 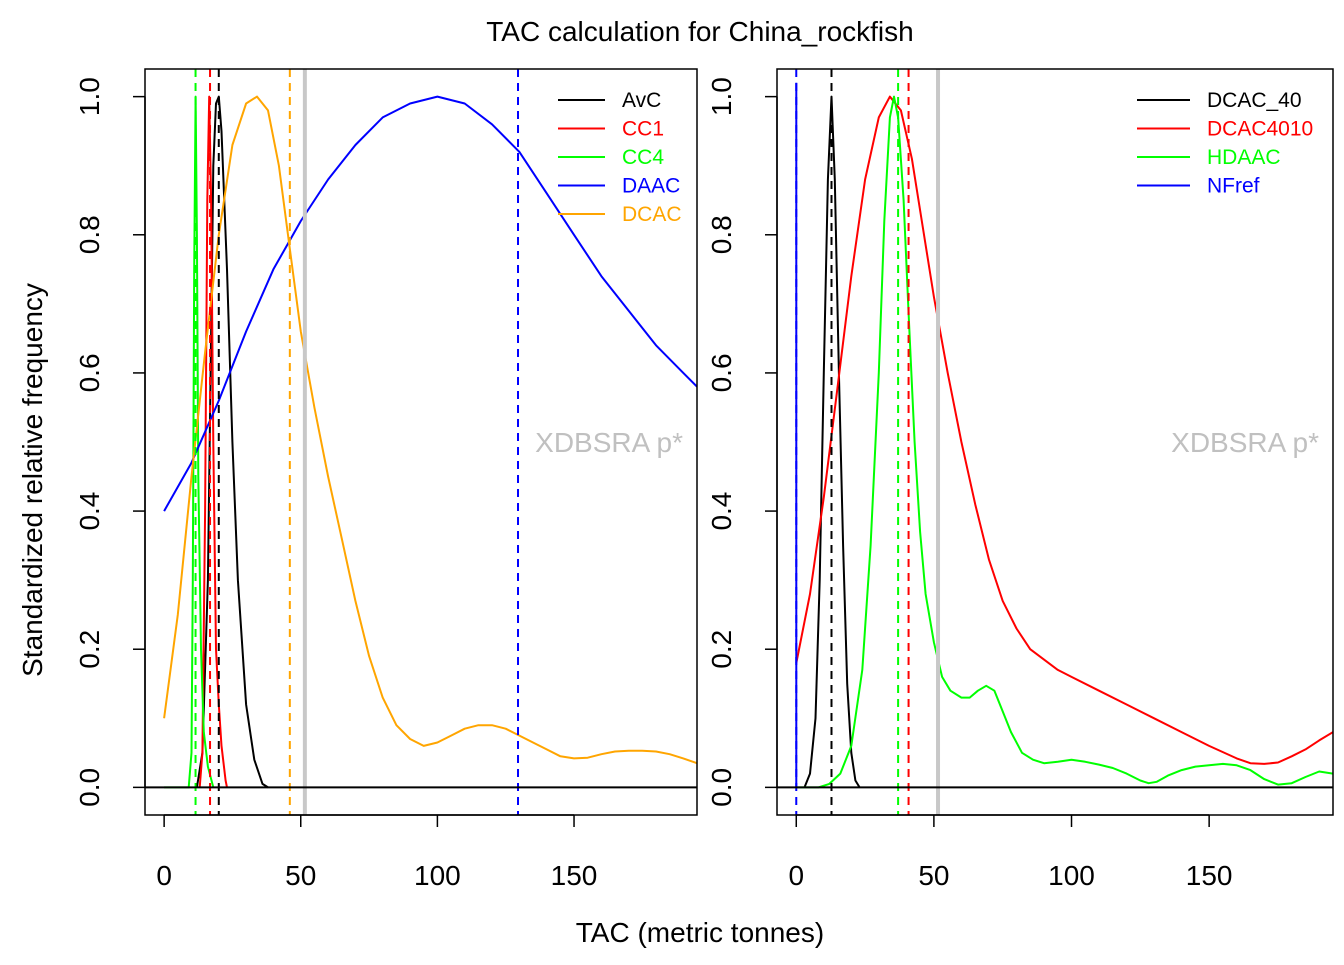 I want to click on legend-label-CC1: CC1, so click(x=643, y=129).